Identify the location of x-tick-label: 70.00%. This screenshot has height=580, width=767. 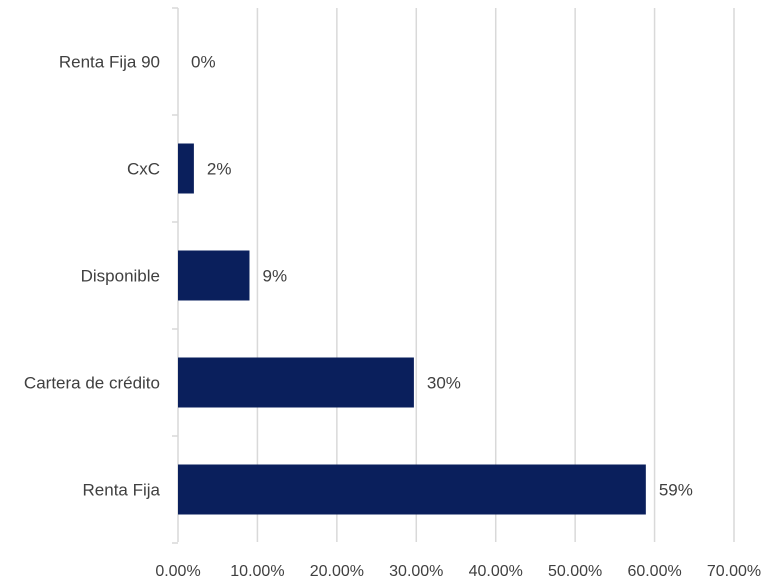
(734, 571).